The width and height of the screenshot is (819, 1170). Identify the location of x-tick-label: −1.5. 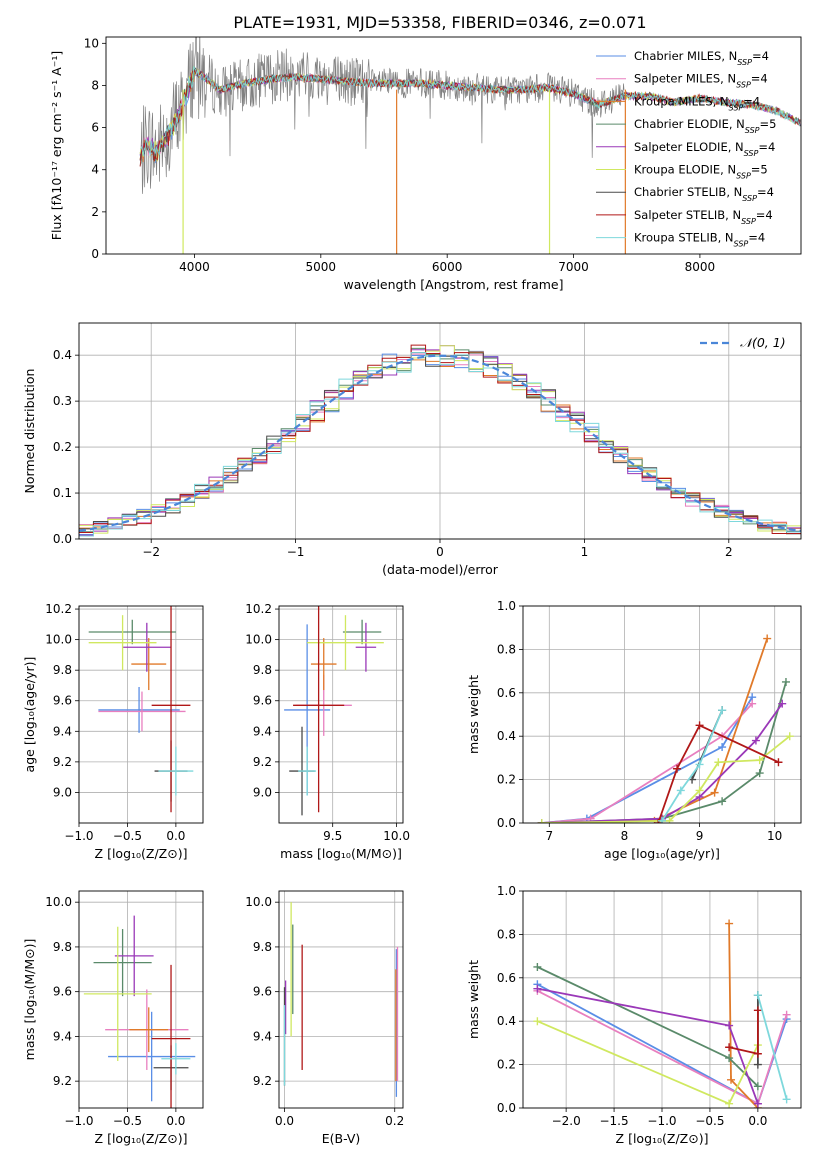
(613, 1121).